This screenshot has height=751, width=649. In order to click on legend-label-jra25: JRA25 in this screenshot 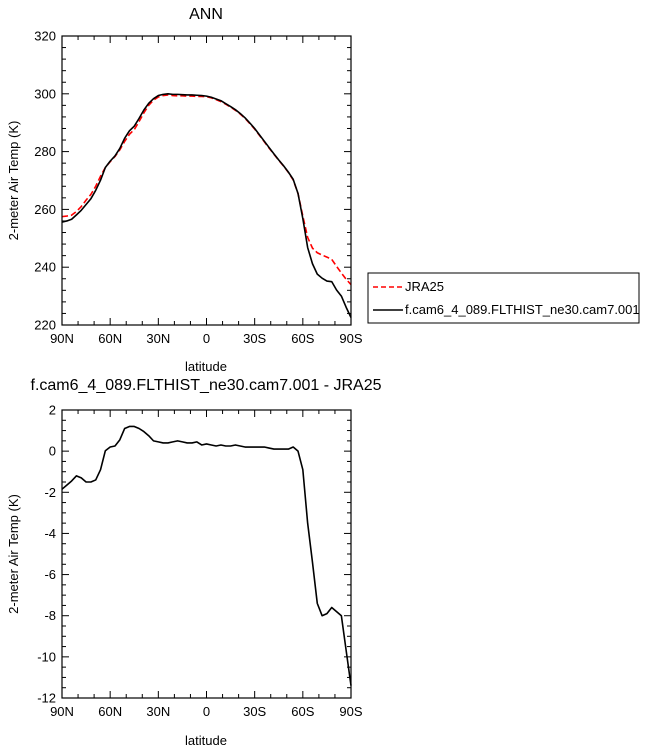, I will do `click(424, 286)`.